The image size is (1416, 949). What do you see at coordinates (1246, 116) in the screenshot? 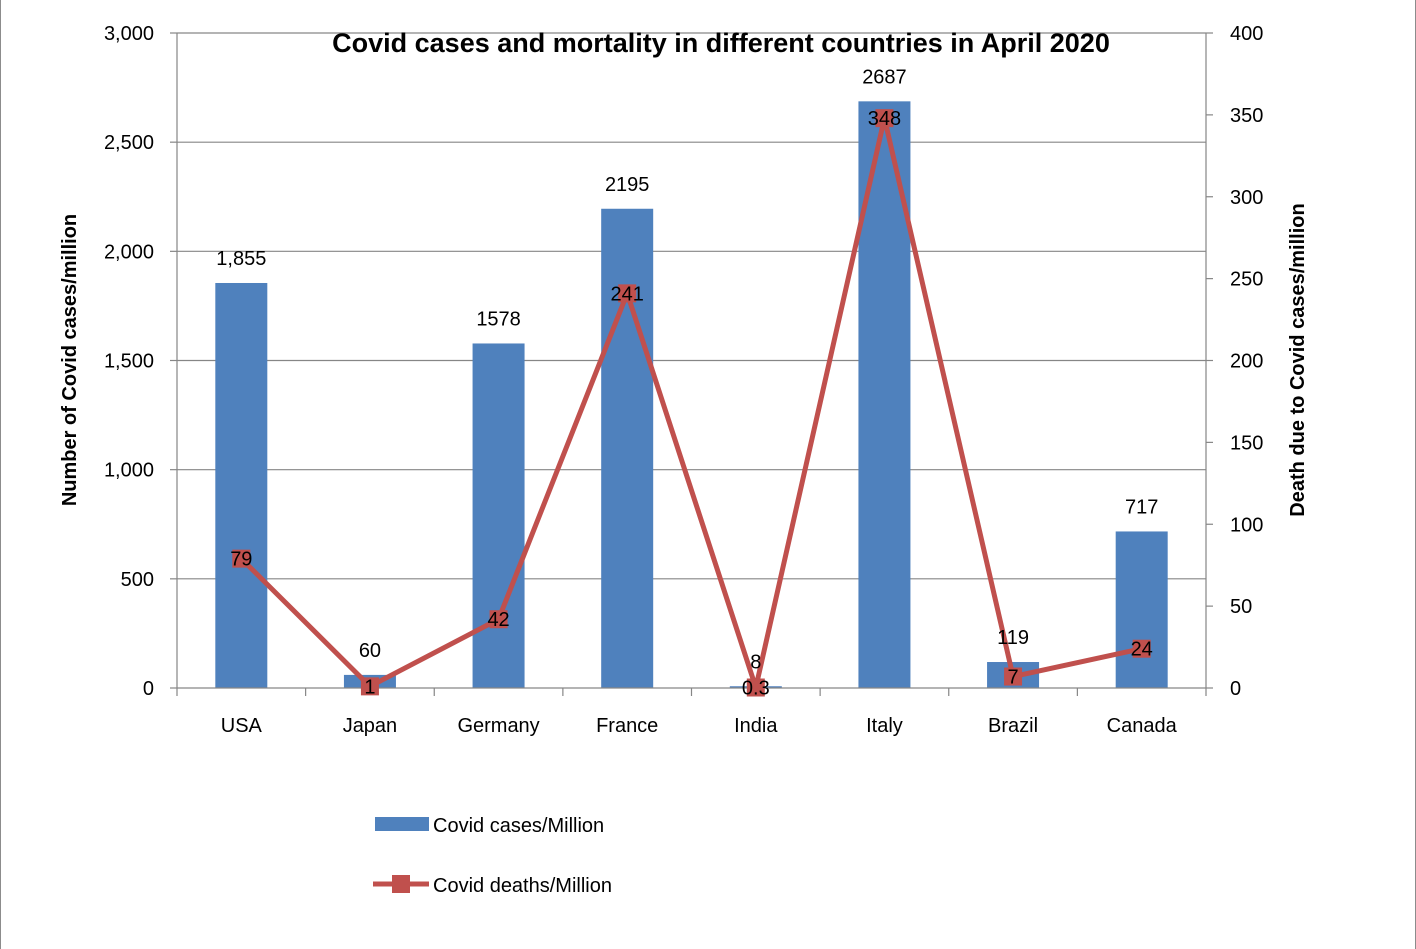
I see `right-axis-tick-label: 350` at bounding box center [1246, 116].